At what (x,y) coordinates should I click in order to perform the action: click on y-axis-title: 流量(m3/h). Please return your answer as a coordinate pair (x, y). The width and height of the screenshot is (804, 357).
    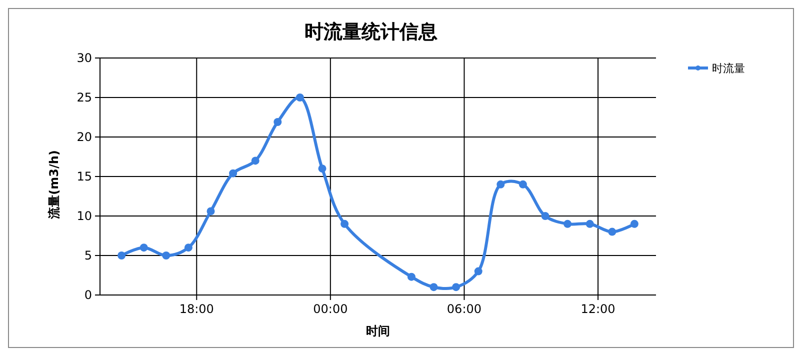
    Looking at the image, I should click on (54, 185).